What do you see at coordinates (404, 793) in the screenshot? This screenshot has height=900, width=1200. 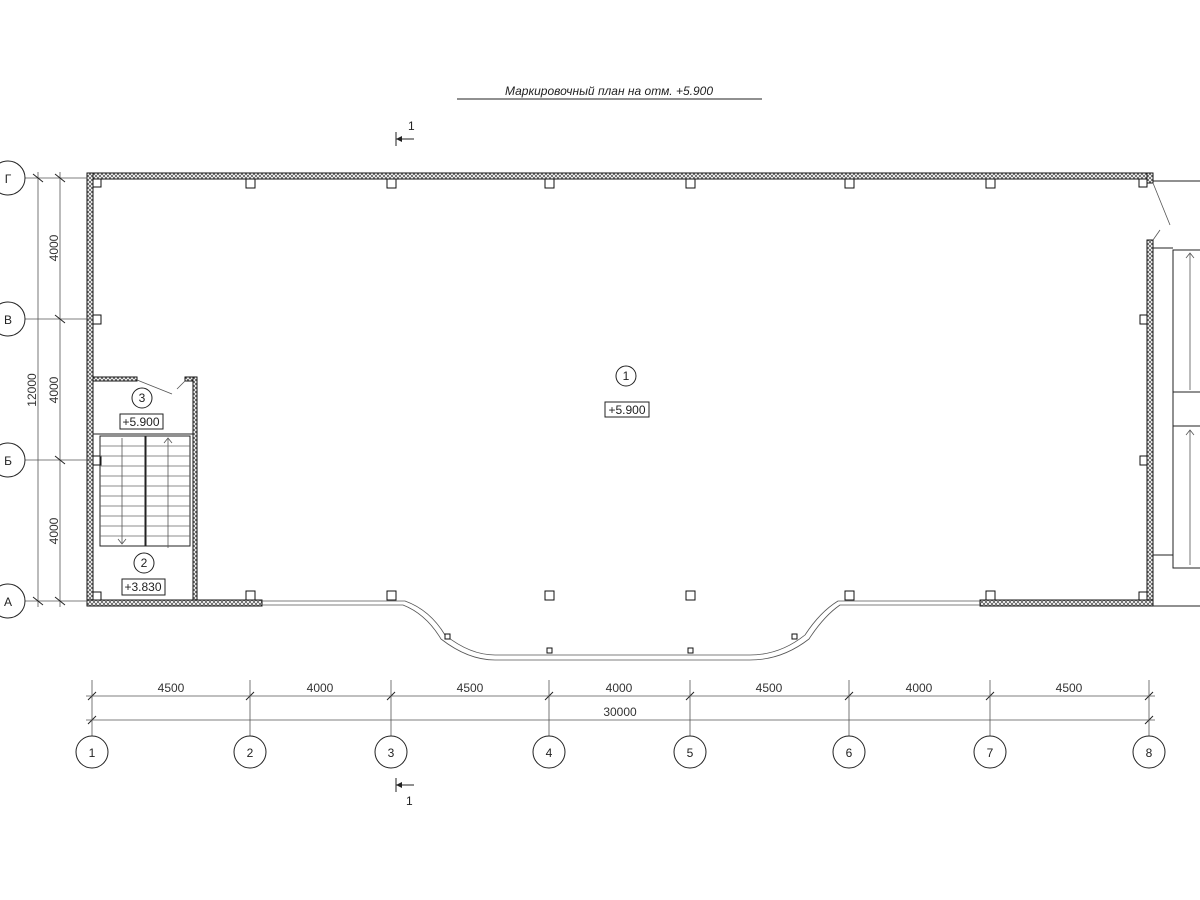 I see `section-mark-bottom: 1` at bounding box center [404, 793].